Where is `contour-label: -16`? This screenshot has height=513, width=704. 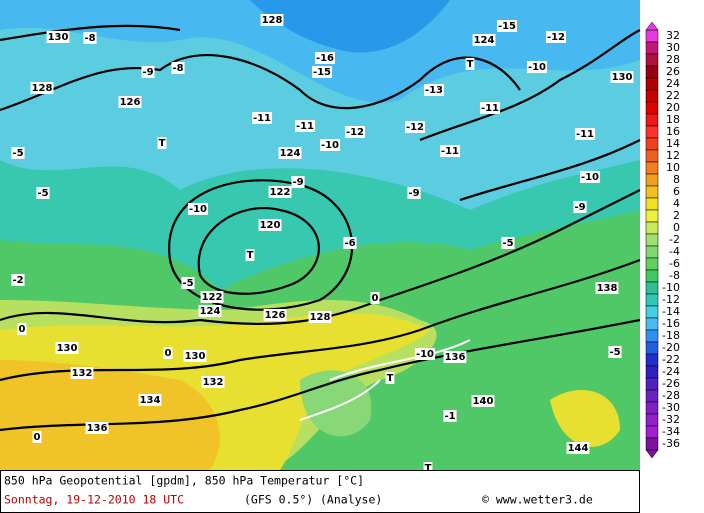 contour-label: -16 is located at coordinates (325, 58).